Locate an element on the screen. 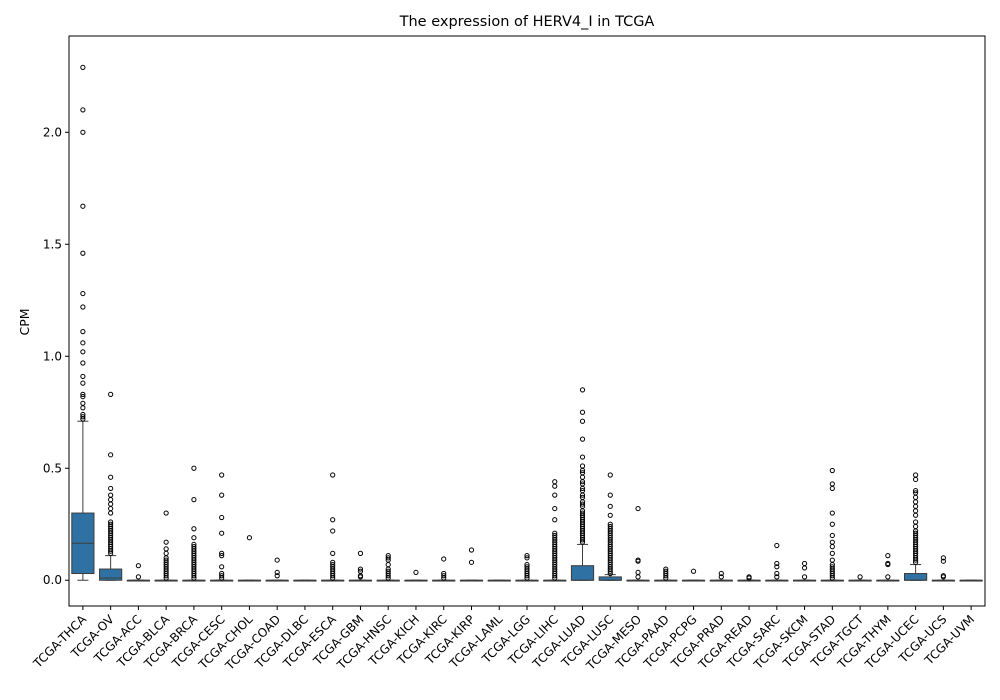 The image size is (1000, 700). y-tick-label: 1.0 is located at coordinates (52, 356).